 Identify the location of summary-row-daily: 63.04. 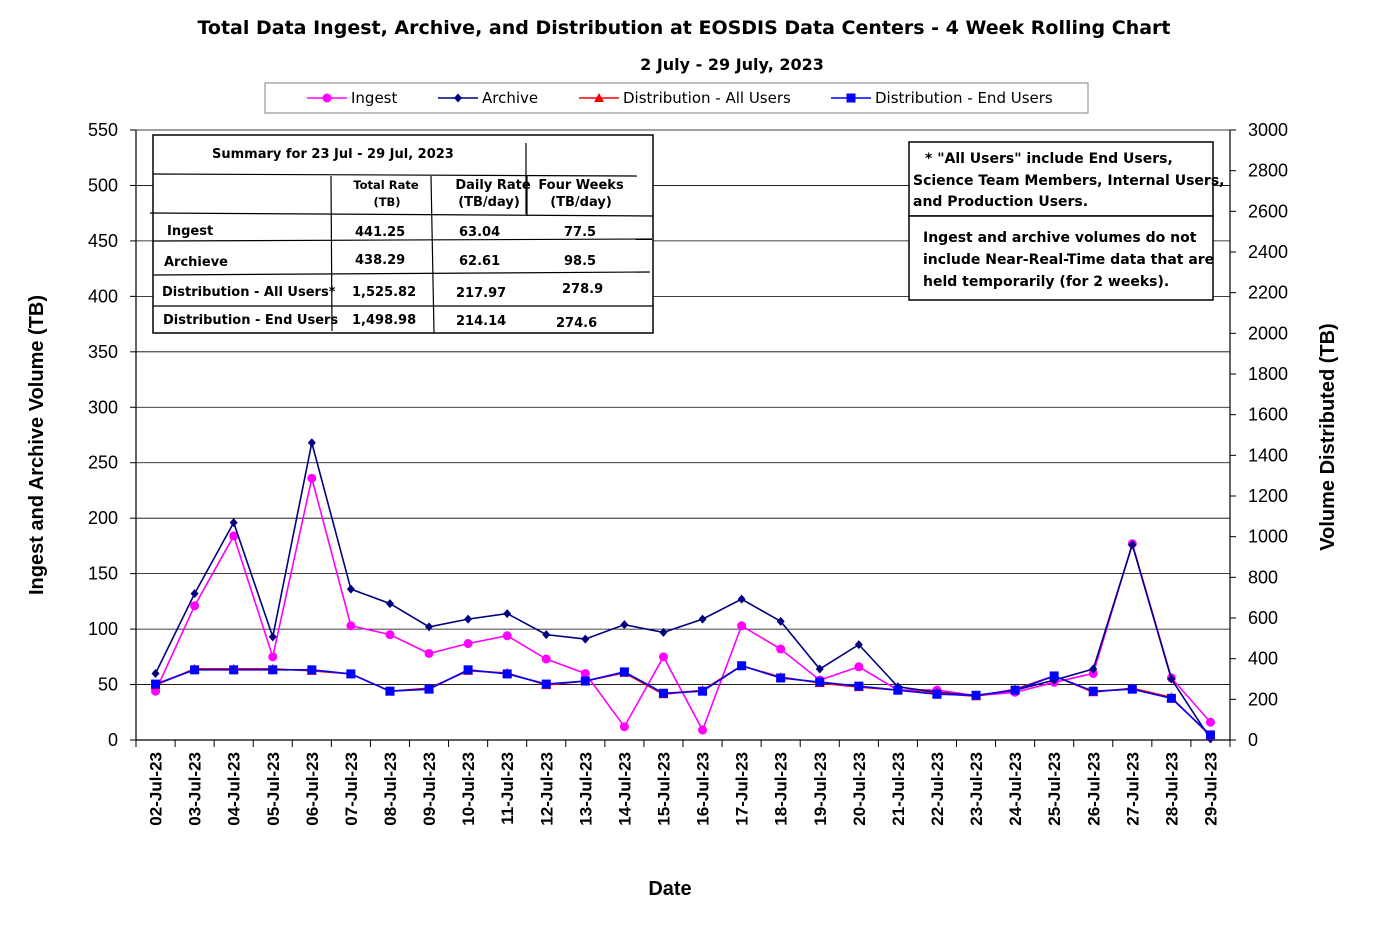
(479, 232).